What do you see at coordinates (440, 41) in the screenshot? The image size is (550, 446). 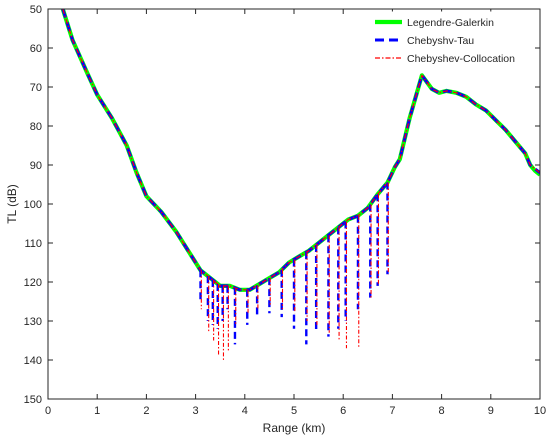 I see `legend-label-chebyshv-tau: Chebyshv-Tau` at bounding box center [440, 41].